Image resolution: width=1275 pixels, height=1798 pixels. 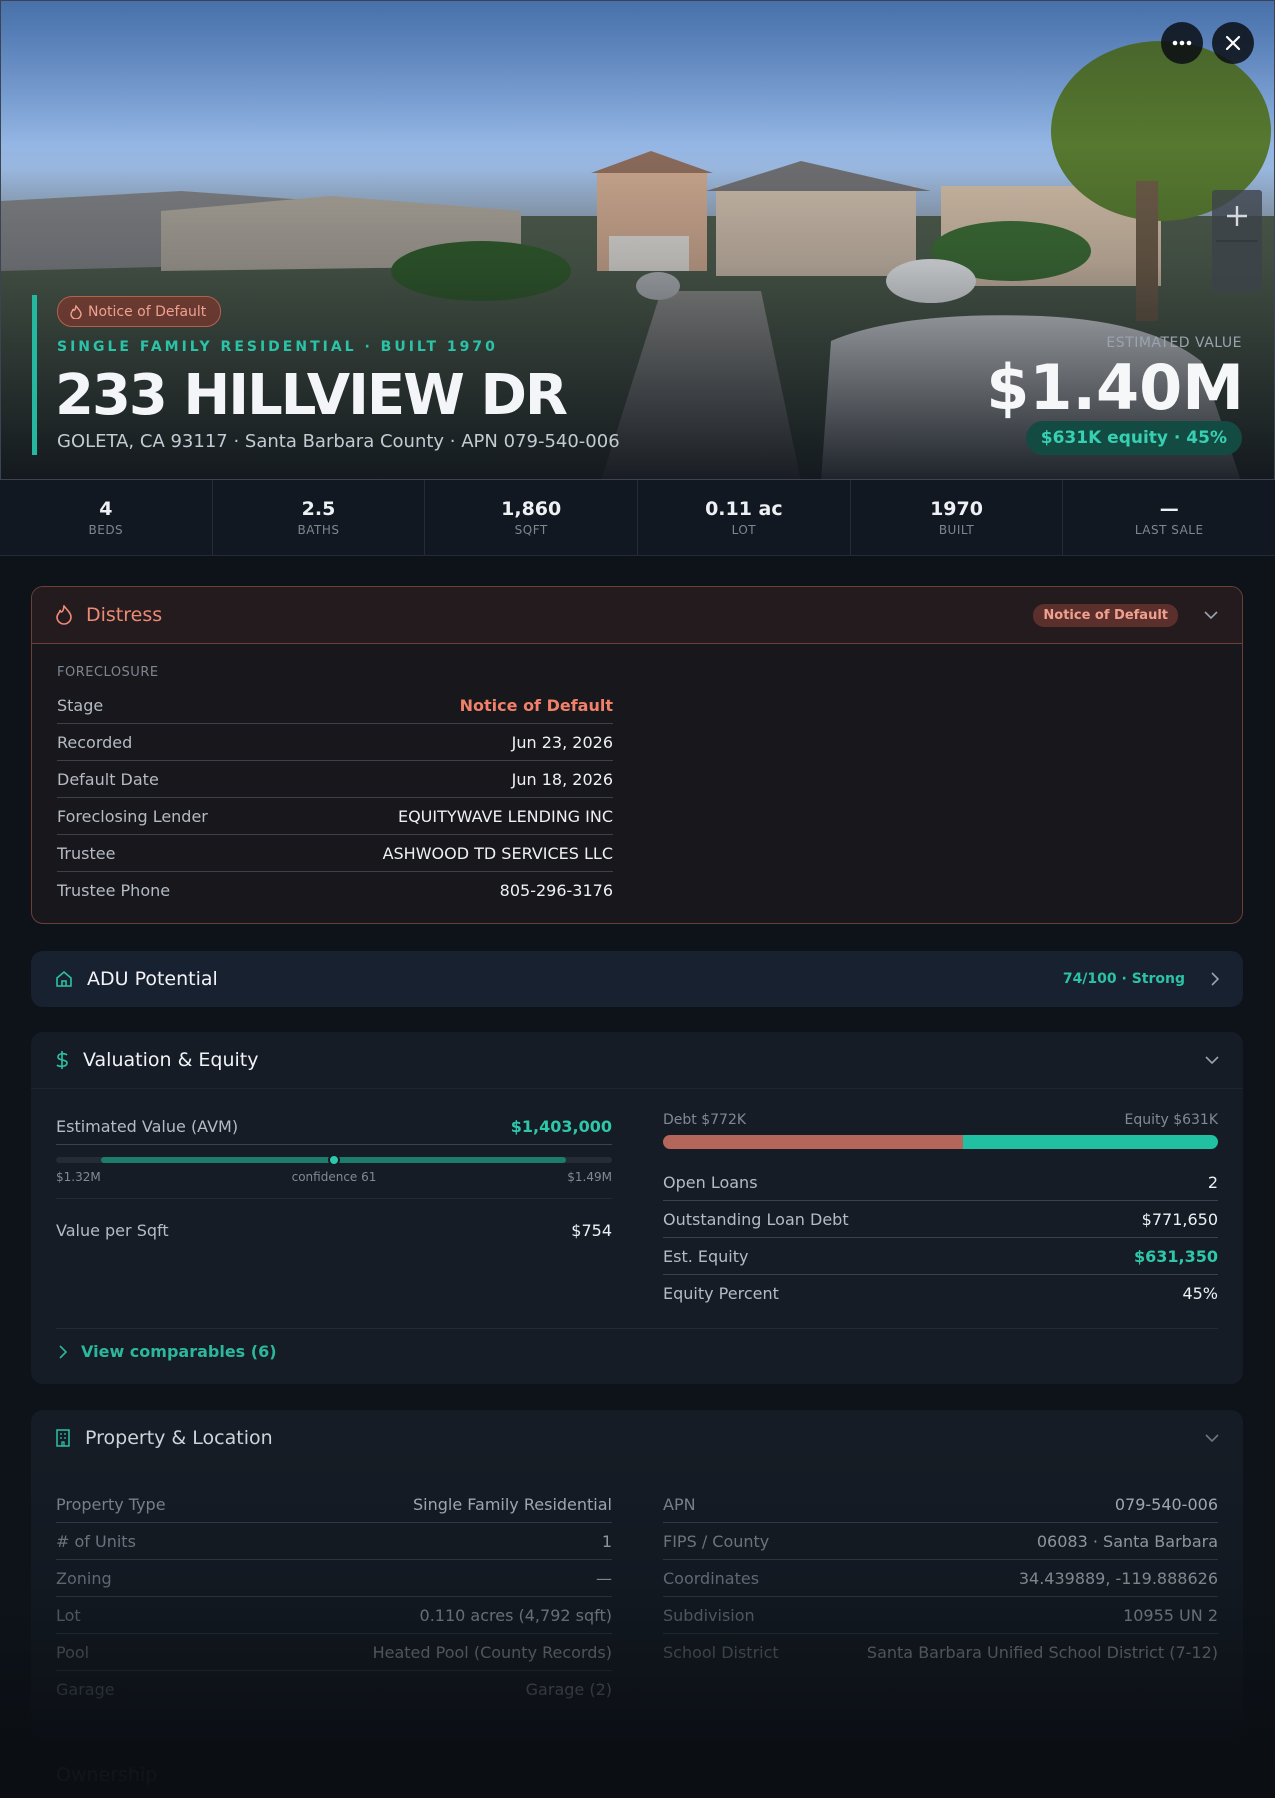 What do you see at coordinates (940, 1293) in the screenshot?
I see `detail-row: Equity Percent 45%` at bounding box center [940, 1293].